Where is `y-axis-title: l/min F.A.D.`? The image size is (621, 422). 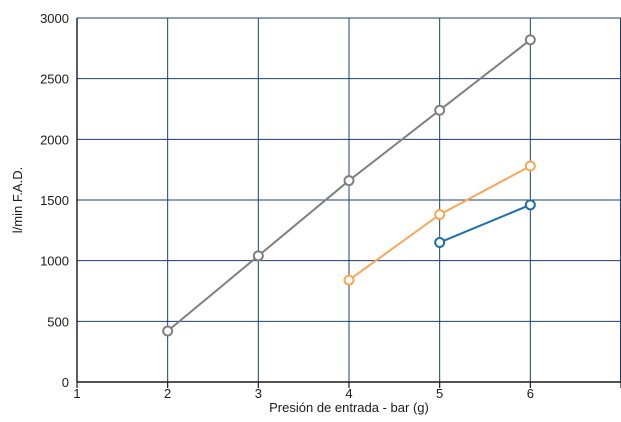
y-axis-title: l/min F.A.D. is located at coordinates (17, 200).